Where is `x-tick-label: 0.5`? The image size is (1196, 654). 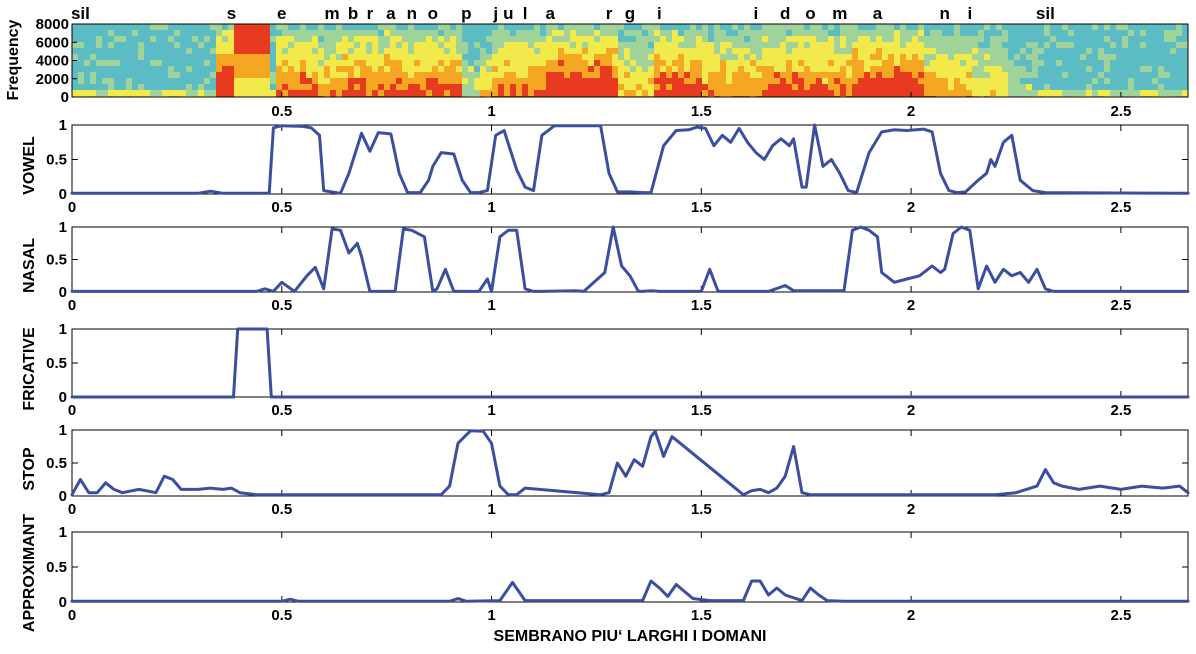
x-tick-label: 0.5 is located at coordinates (281, 305).